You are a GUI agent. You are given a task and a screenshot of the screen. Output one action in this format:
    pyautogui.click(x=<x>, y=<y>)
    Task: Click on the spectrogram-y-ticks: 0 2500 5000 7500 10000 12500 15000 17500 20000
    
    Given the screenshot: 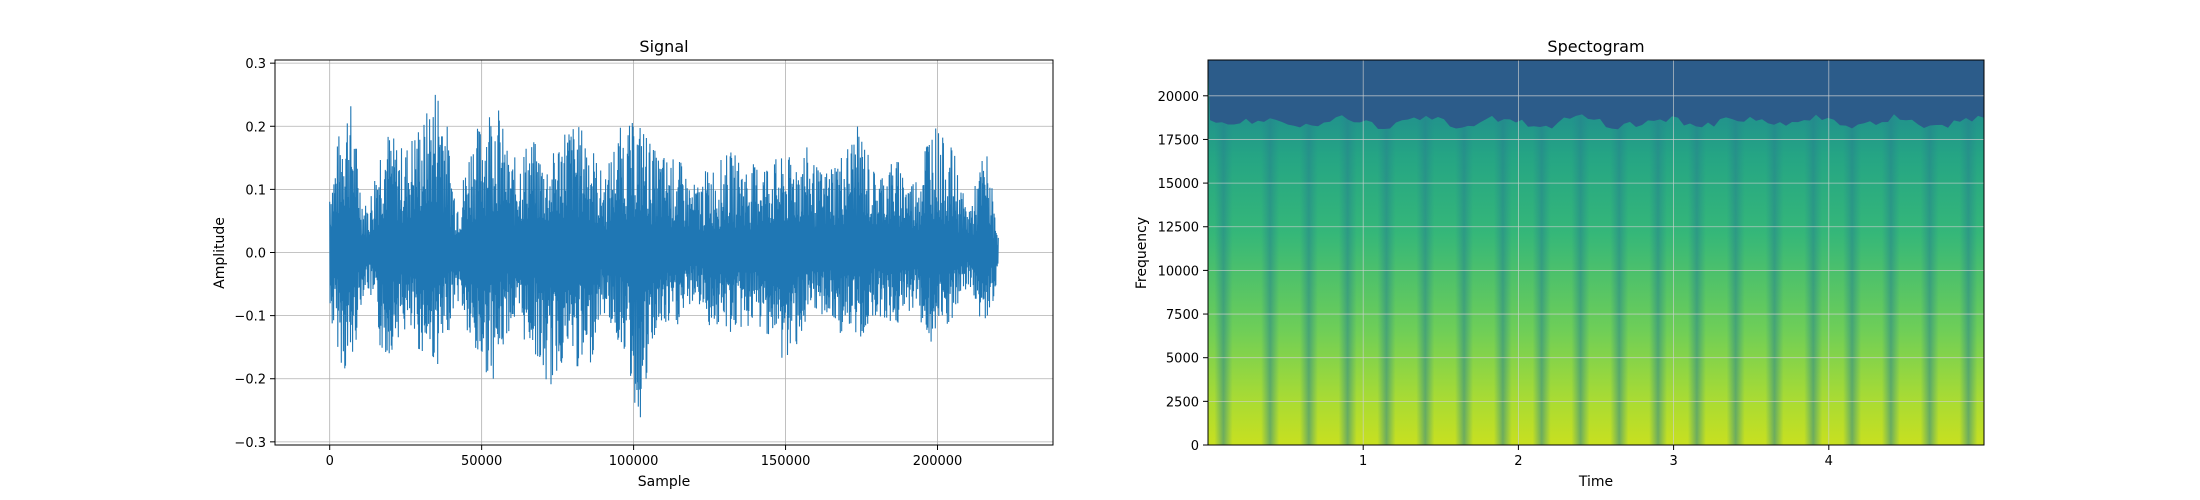 What is the action you would take?
    pyautogui.click(x=1183, y=272)
    